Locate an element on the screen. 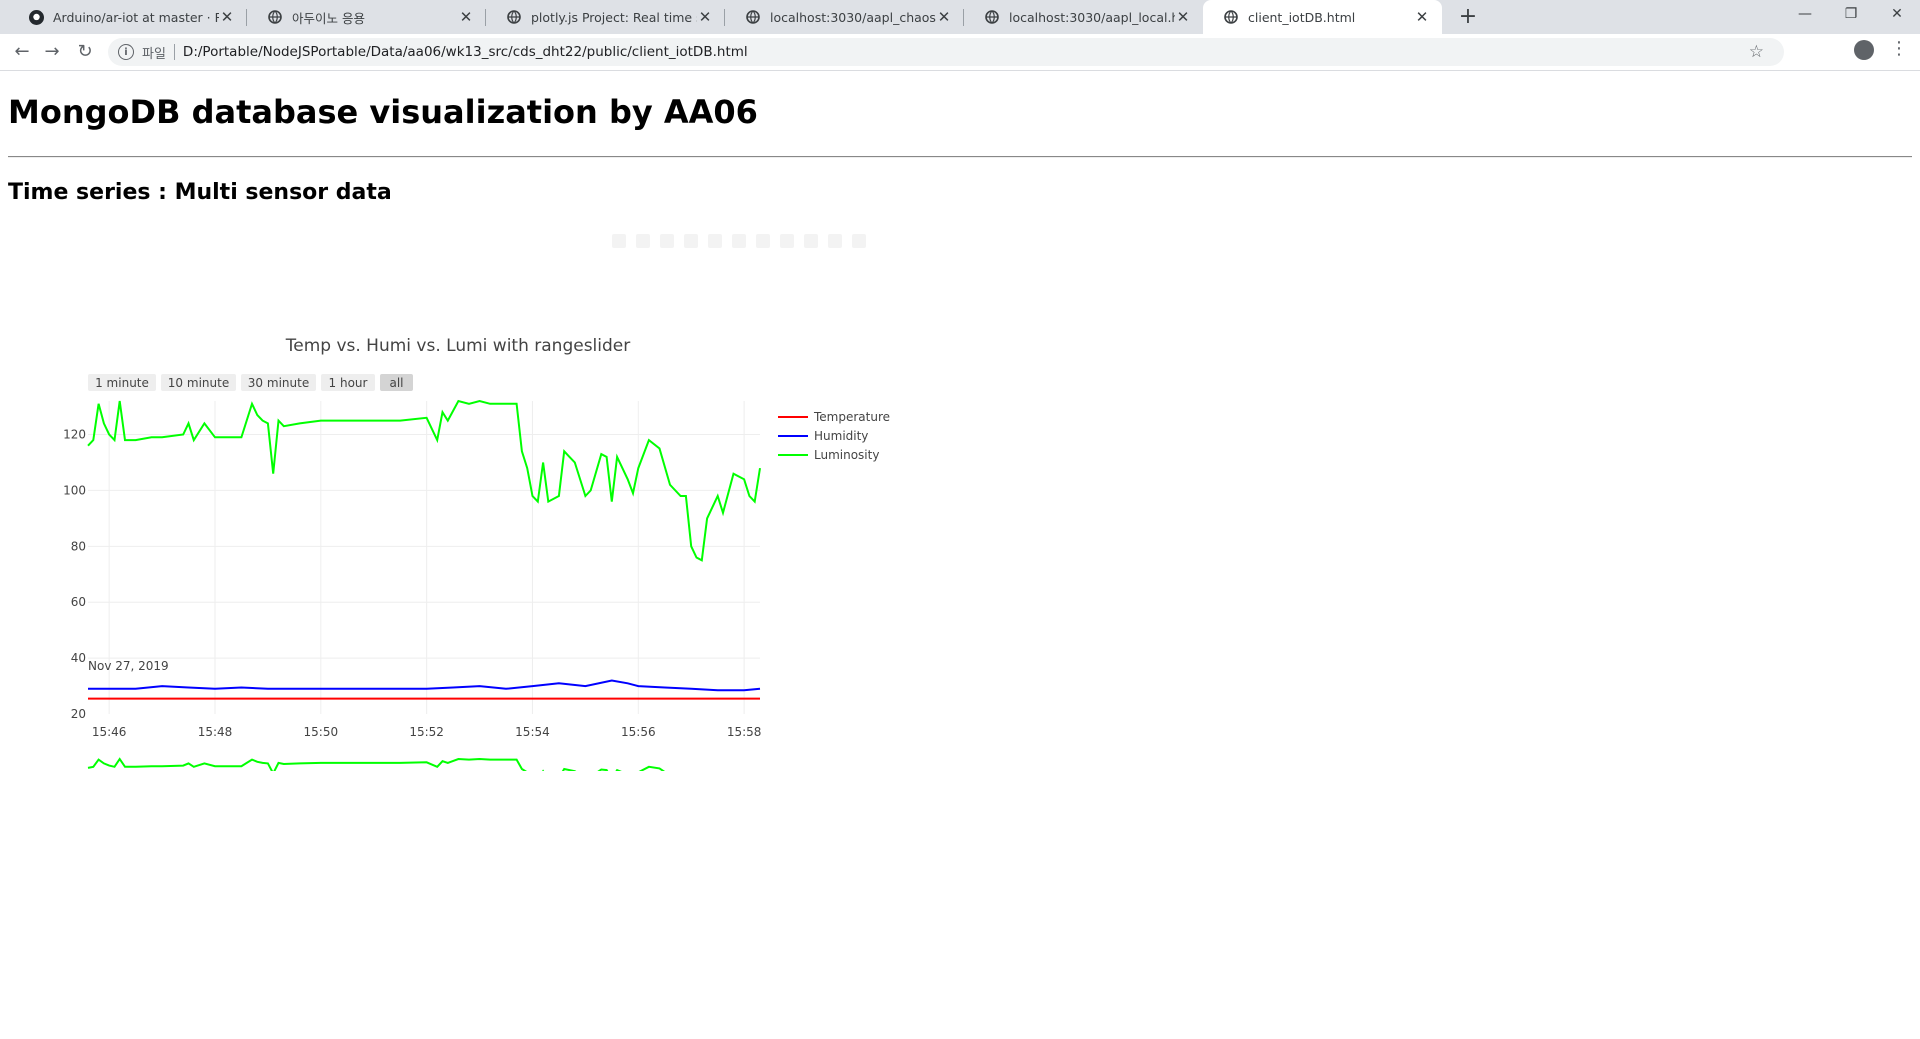 This screenshot has height=1039, width=1920. pan-icon is located at coordinates (667, 241).